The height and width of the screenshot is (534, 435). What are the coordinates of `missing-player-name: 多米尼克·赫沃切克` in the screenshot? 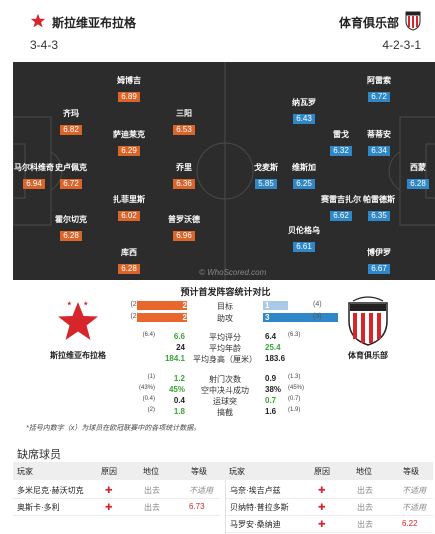 It's located at (50, 490).